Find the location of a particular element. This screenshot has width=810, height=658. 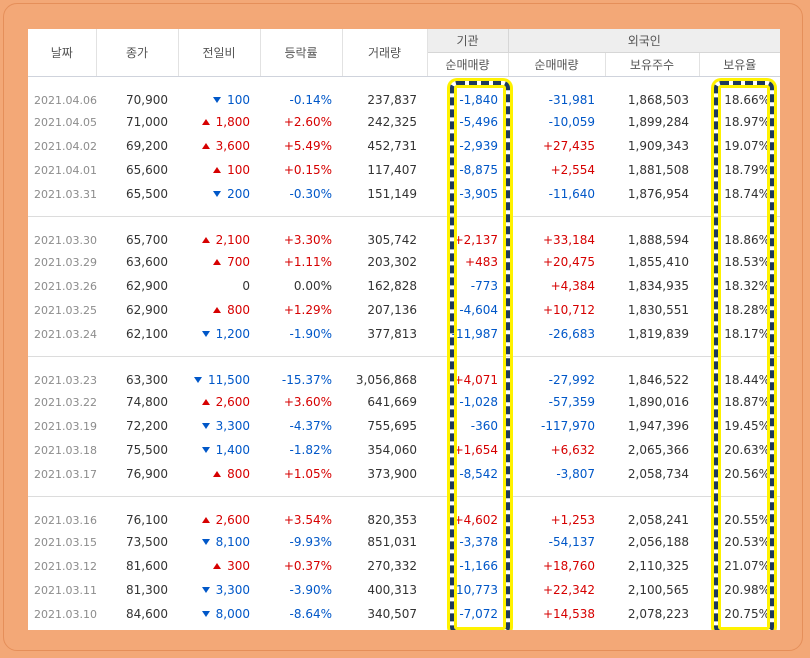

diff-value: 8,000 is located at coordinates (232, 614).